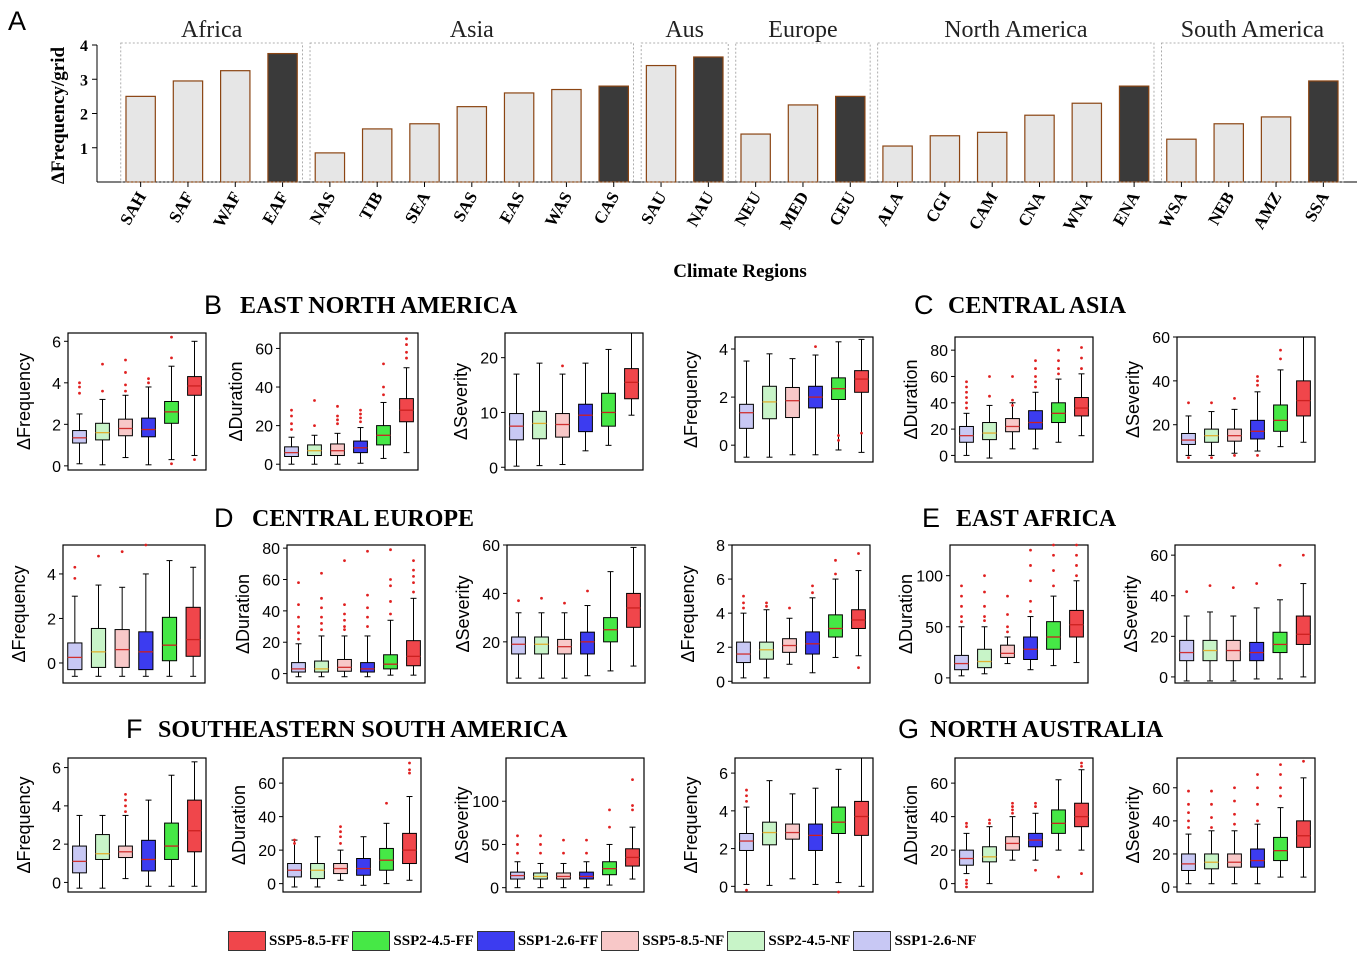 The height and width of the screenshot is (953, 1363). Describe the element at coordinates (472, 30) in the screenshot. I see `continent-label: Asia` at that location.